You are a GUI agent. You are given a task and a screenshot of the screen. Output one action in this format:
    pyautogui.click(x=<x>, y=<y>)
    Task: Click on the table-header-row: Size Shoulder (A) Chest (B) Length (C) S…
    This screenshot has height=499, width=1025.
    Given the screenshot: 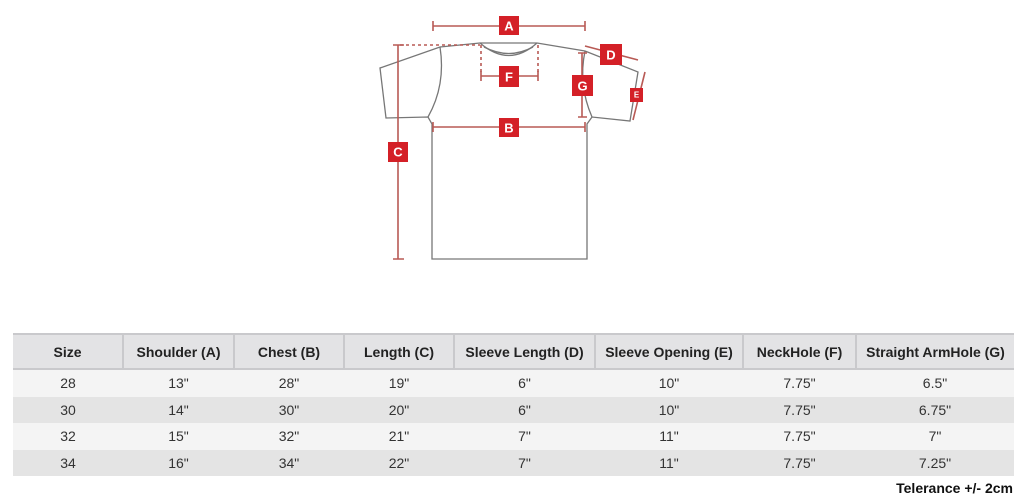 What is the action you would take?
    pyautogui.click(x=513, y=351)
    